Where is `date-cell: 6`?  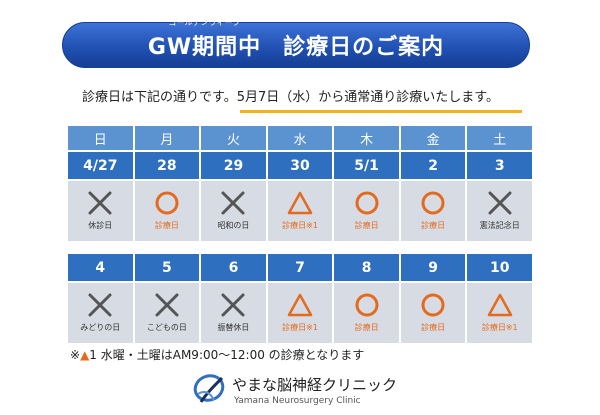 date-cell: 6 is located at coordinates (233, 267).